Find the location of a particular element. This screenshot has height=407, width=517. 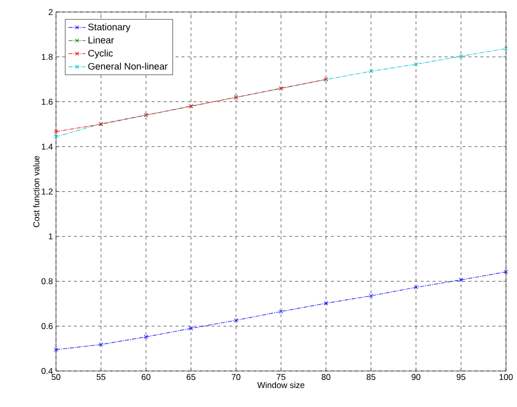

x-tick-label: 65 is located at coordinates (191, 377).